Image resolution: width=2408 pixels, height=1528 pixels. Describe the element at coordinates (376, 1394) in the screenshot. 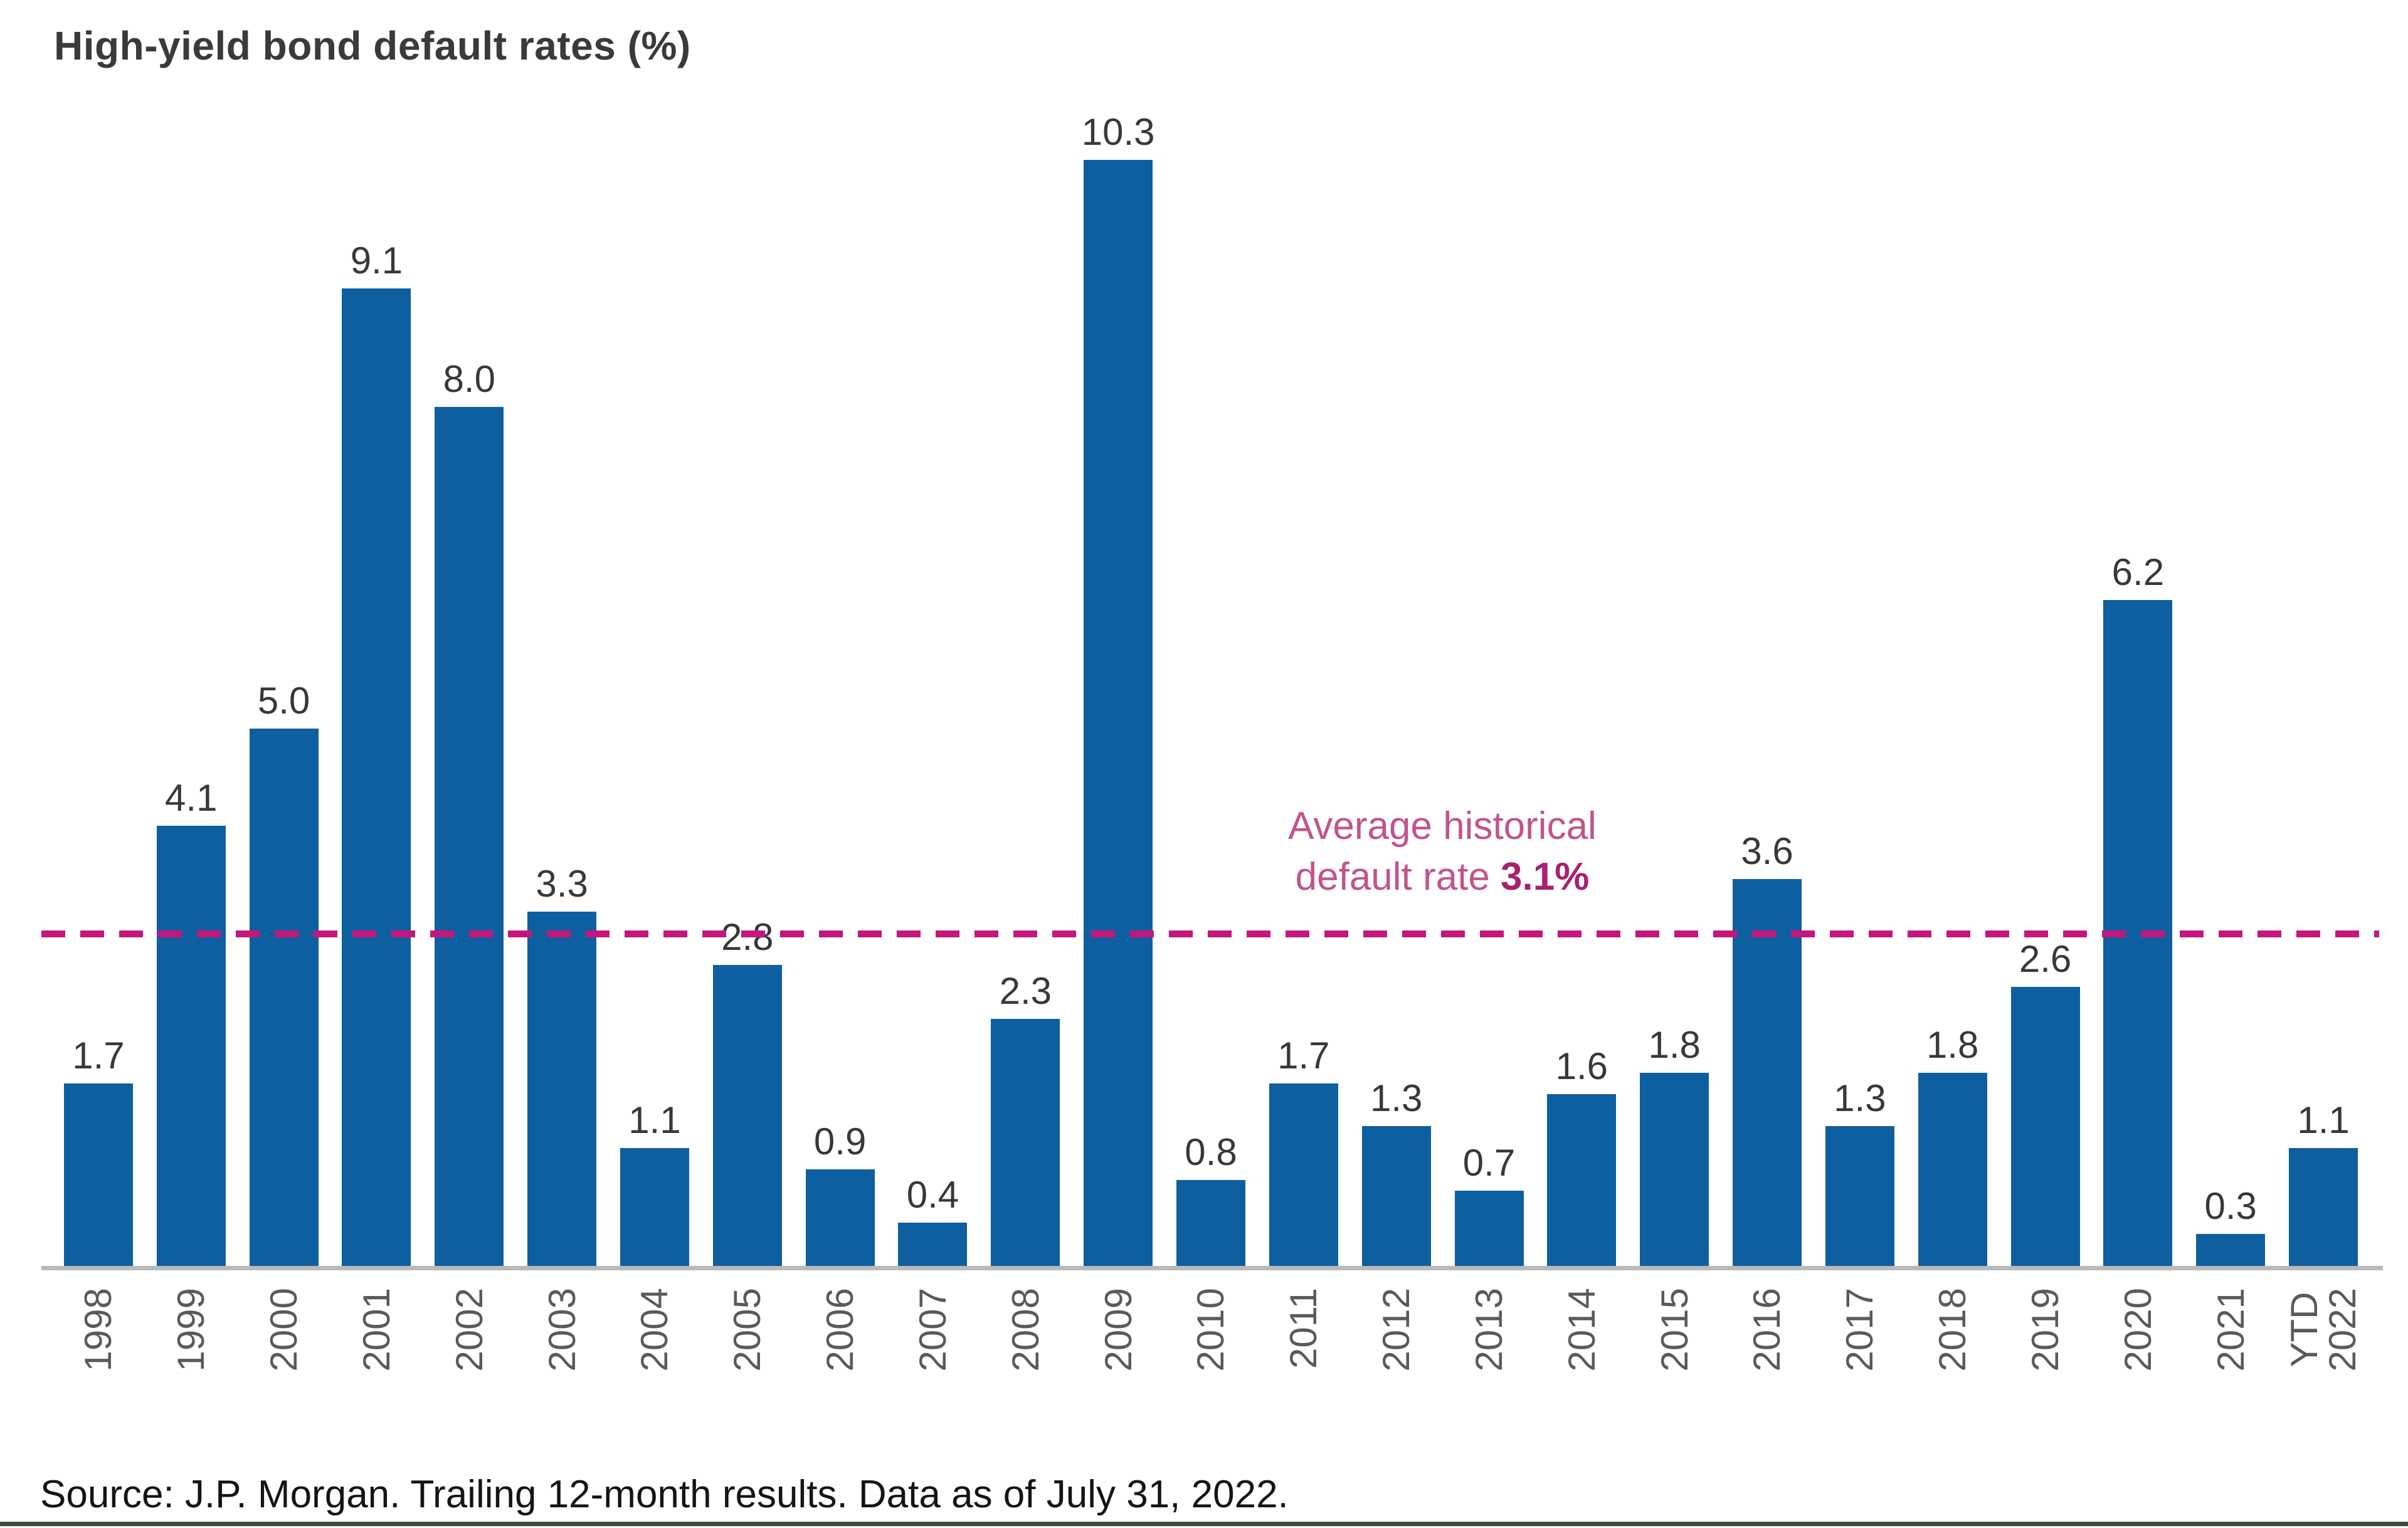

I see `x-axis-label: 2001` at that location.